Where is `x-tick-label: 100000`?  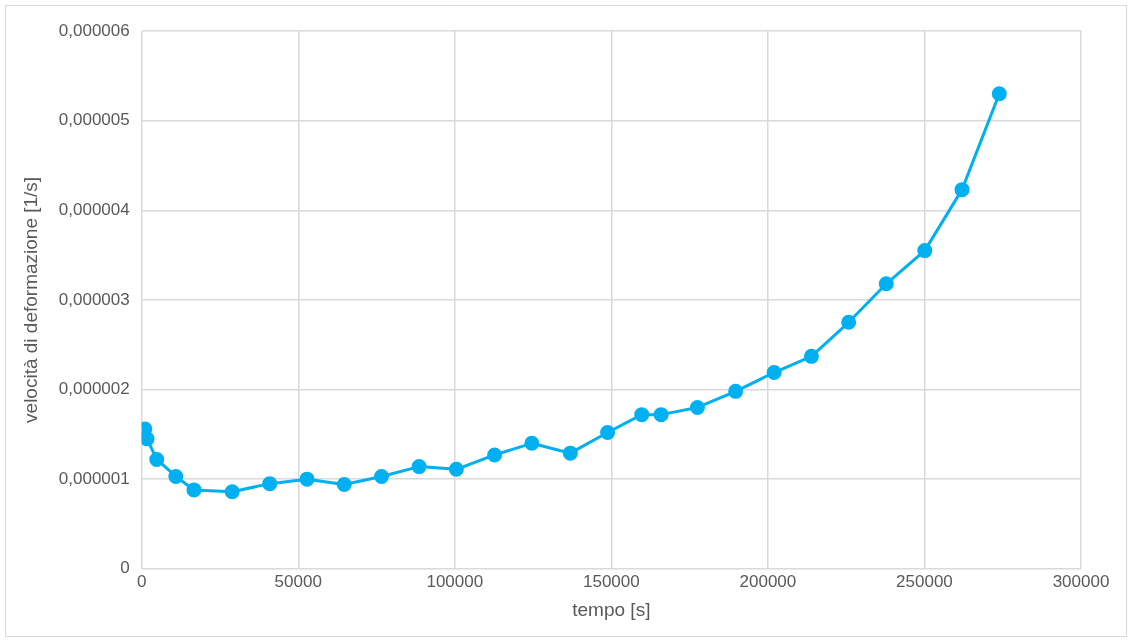 x-tick-label: 100000 is located at coordinates (455, 581).